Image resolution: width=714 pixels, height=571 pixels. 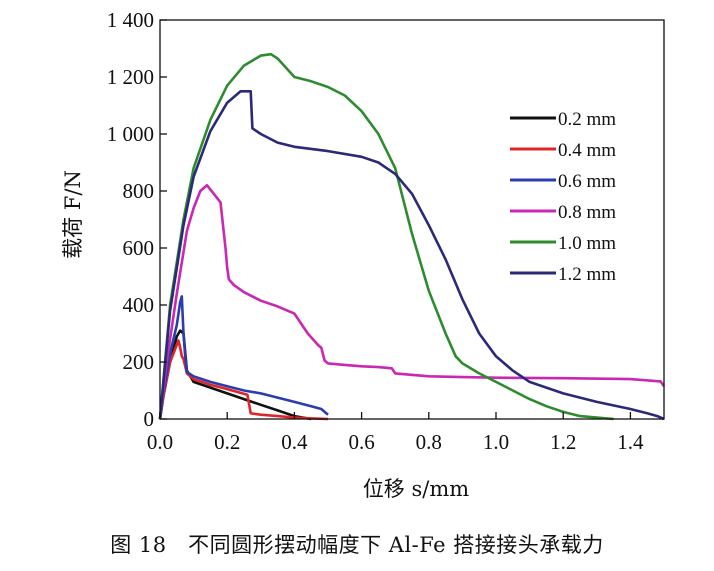 What do you see at coordinates (243, 380) in the screenshot?
I see `series-line-0p4mm` at bounding box center [243, 380].